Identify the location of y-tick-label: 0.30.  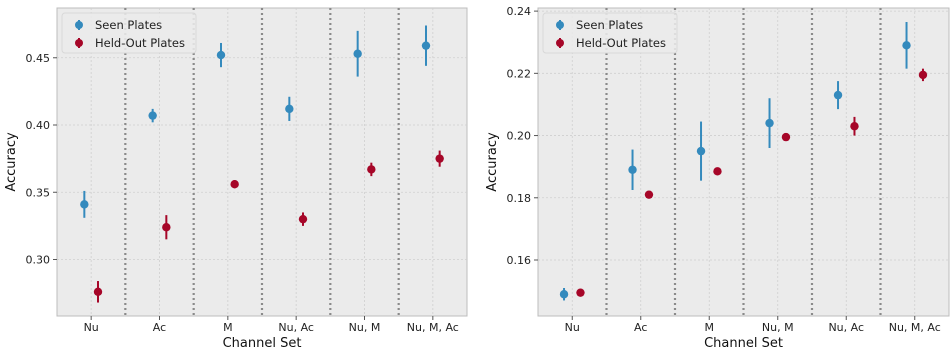
(38, 260).